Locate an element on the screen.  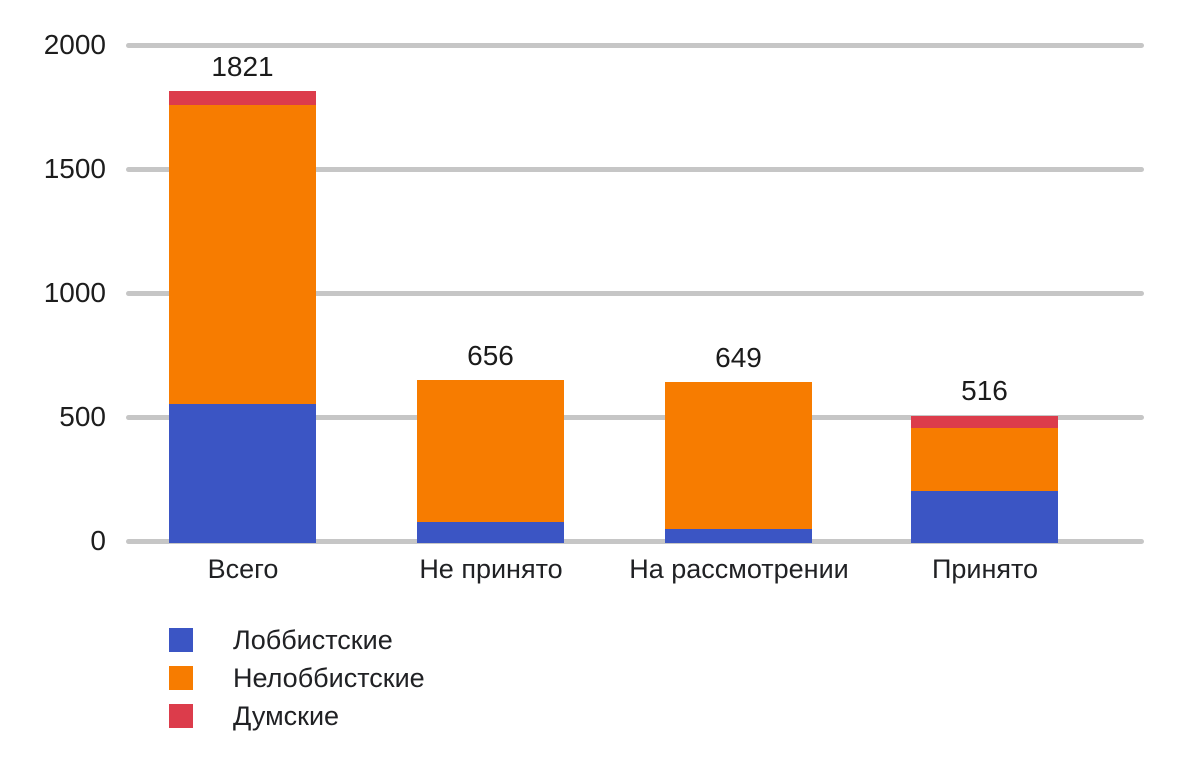
bar-vsego is located at coordinates (242, 317).